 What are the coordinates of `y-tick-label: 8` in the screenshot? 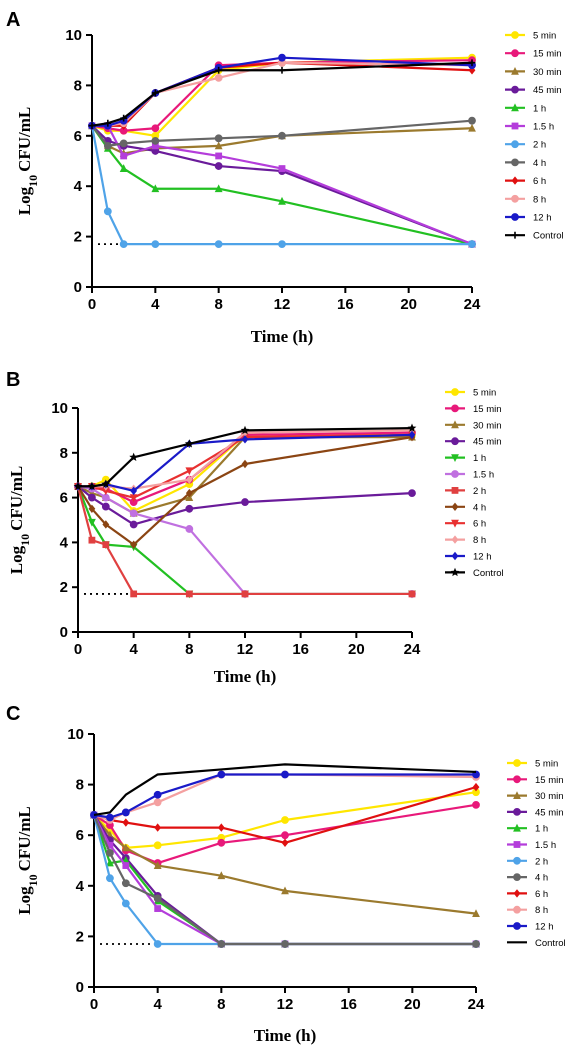 It's located at (78, 85).